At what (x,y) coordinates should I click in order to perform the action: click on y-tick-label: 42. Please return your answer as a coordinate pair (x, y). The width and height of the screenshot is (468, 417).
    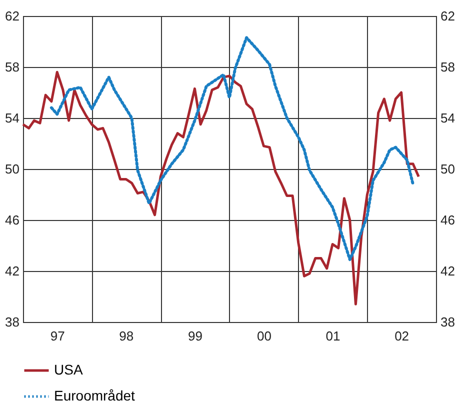
    Looking at the image, I should click on (12, 271).